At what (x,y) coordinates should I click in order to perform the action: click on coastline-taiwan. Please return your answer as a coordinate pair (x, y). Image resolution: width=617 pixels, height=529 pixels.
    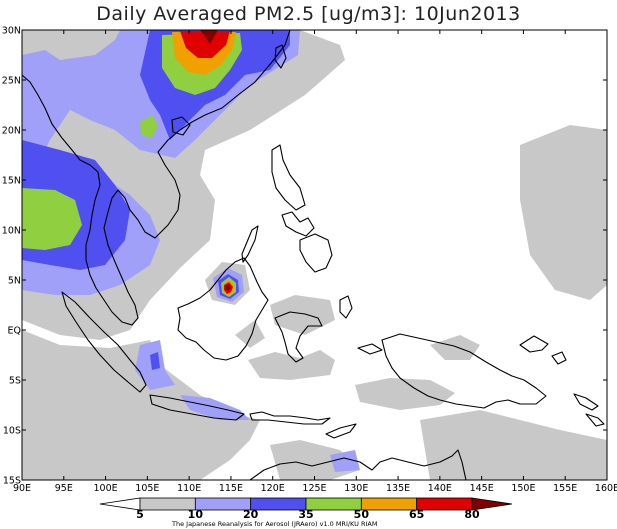
    Looking at the image, I should click on (280, 56).